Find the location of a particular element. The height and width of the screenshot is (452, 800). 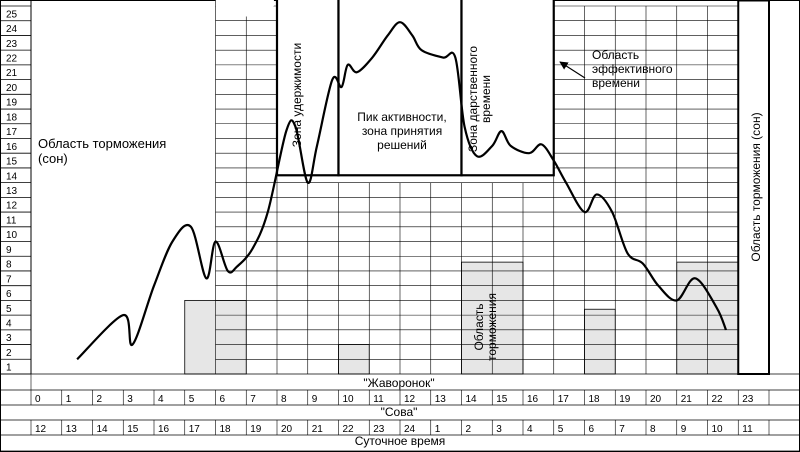

owl-hour-label: 1 is located at coordinates (438, 429).